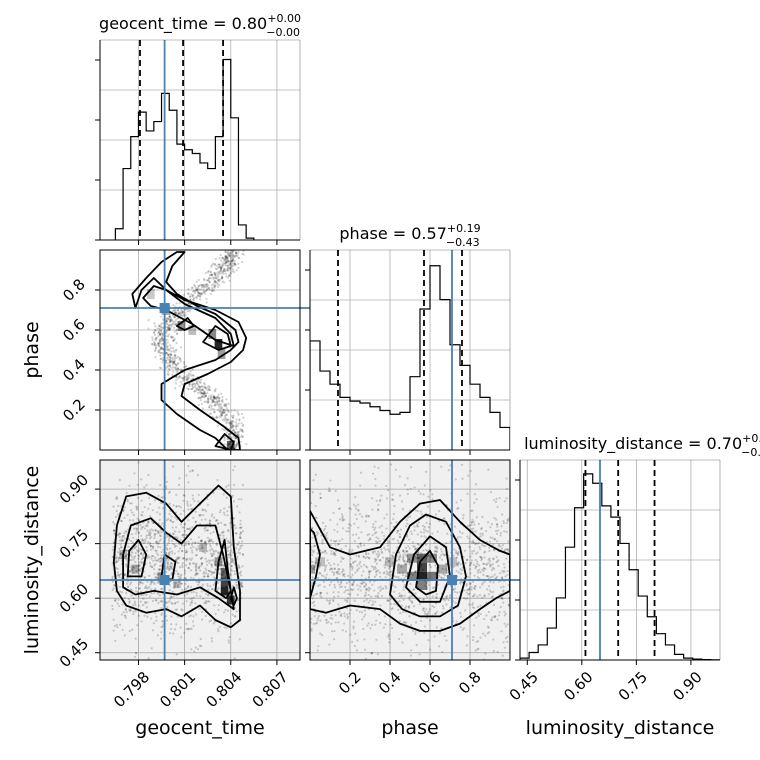 This screenshot has width=760, height=760. I want to click on histogram-step-luminosity_distance, so click(620, 566).